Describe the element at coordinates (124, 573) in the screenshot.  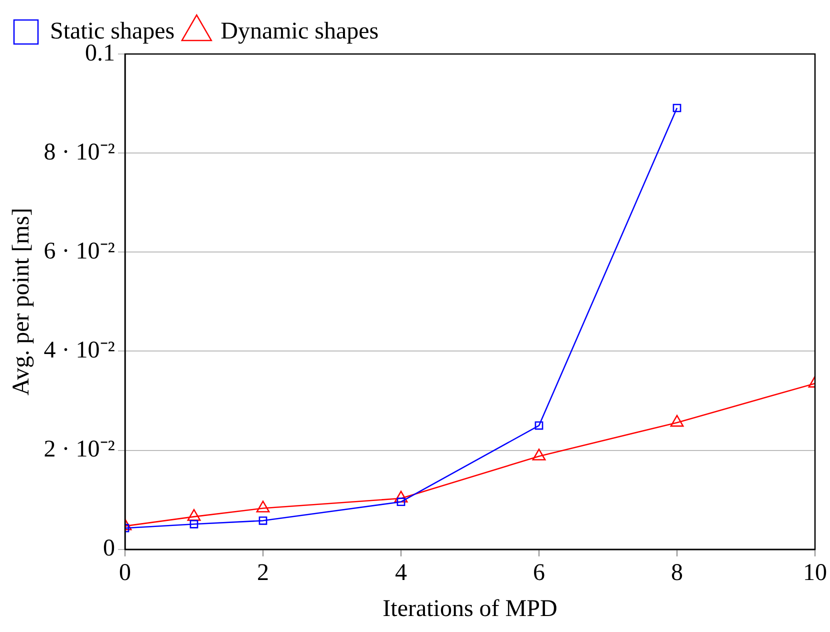
I see `x-tick-label: 0` at that location.